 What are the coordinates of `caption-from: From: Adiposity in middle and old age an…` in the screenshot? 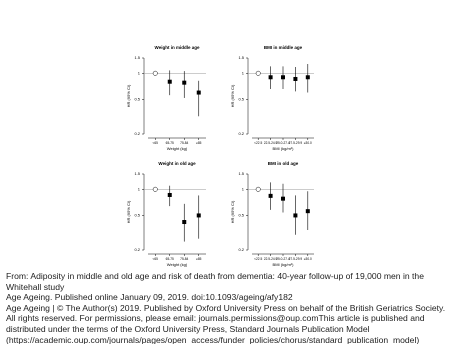 It's located at (215, 281).